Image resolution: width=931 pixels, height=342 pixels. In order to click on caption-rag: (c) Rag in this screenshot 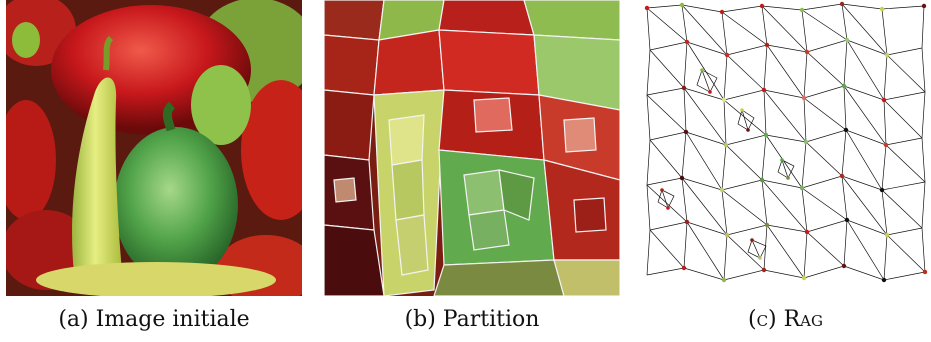, I will do `click(785, 319)`.